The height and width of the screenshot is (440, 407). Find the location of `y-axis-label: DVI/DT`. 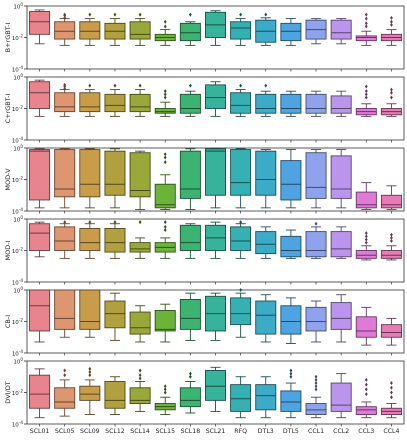

y-axis-label: DVI/DT is located at coordinates (8, 392).